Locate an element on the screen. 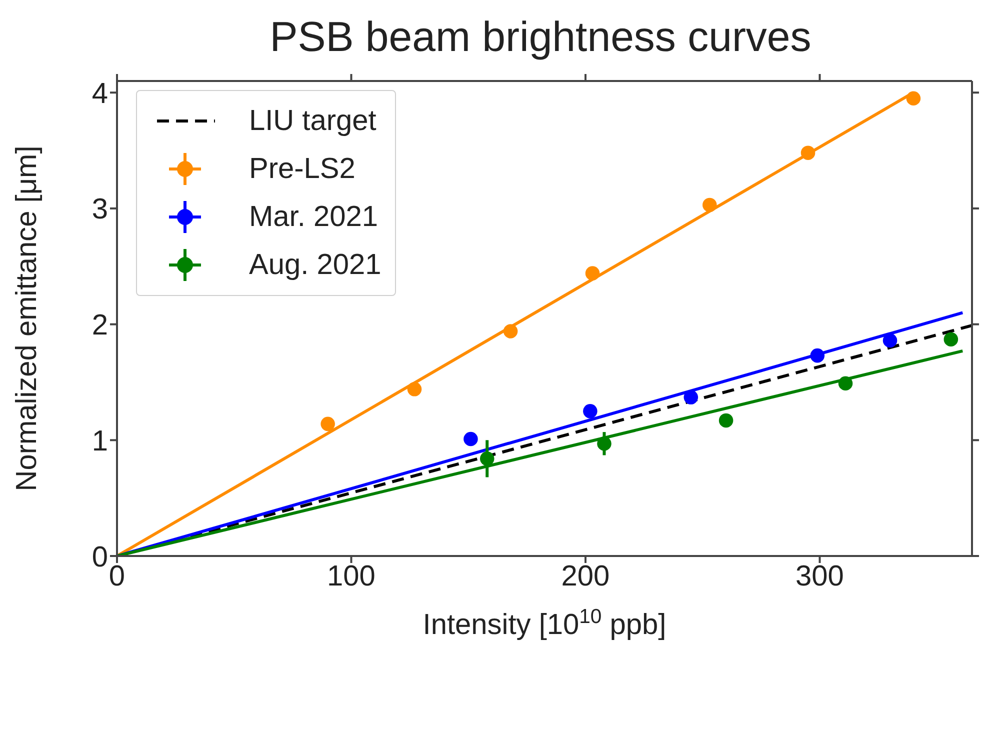  y-tick-label: 4 is located at coordinates (100, 94).